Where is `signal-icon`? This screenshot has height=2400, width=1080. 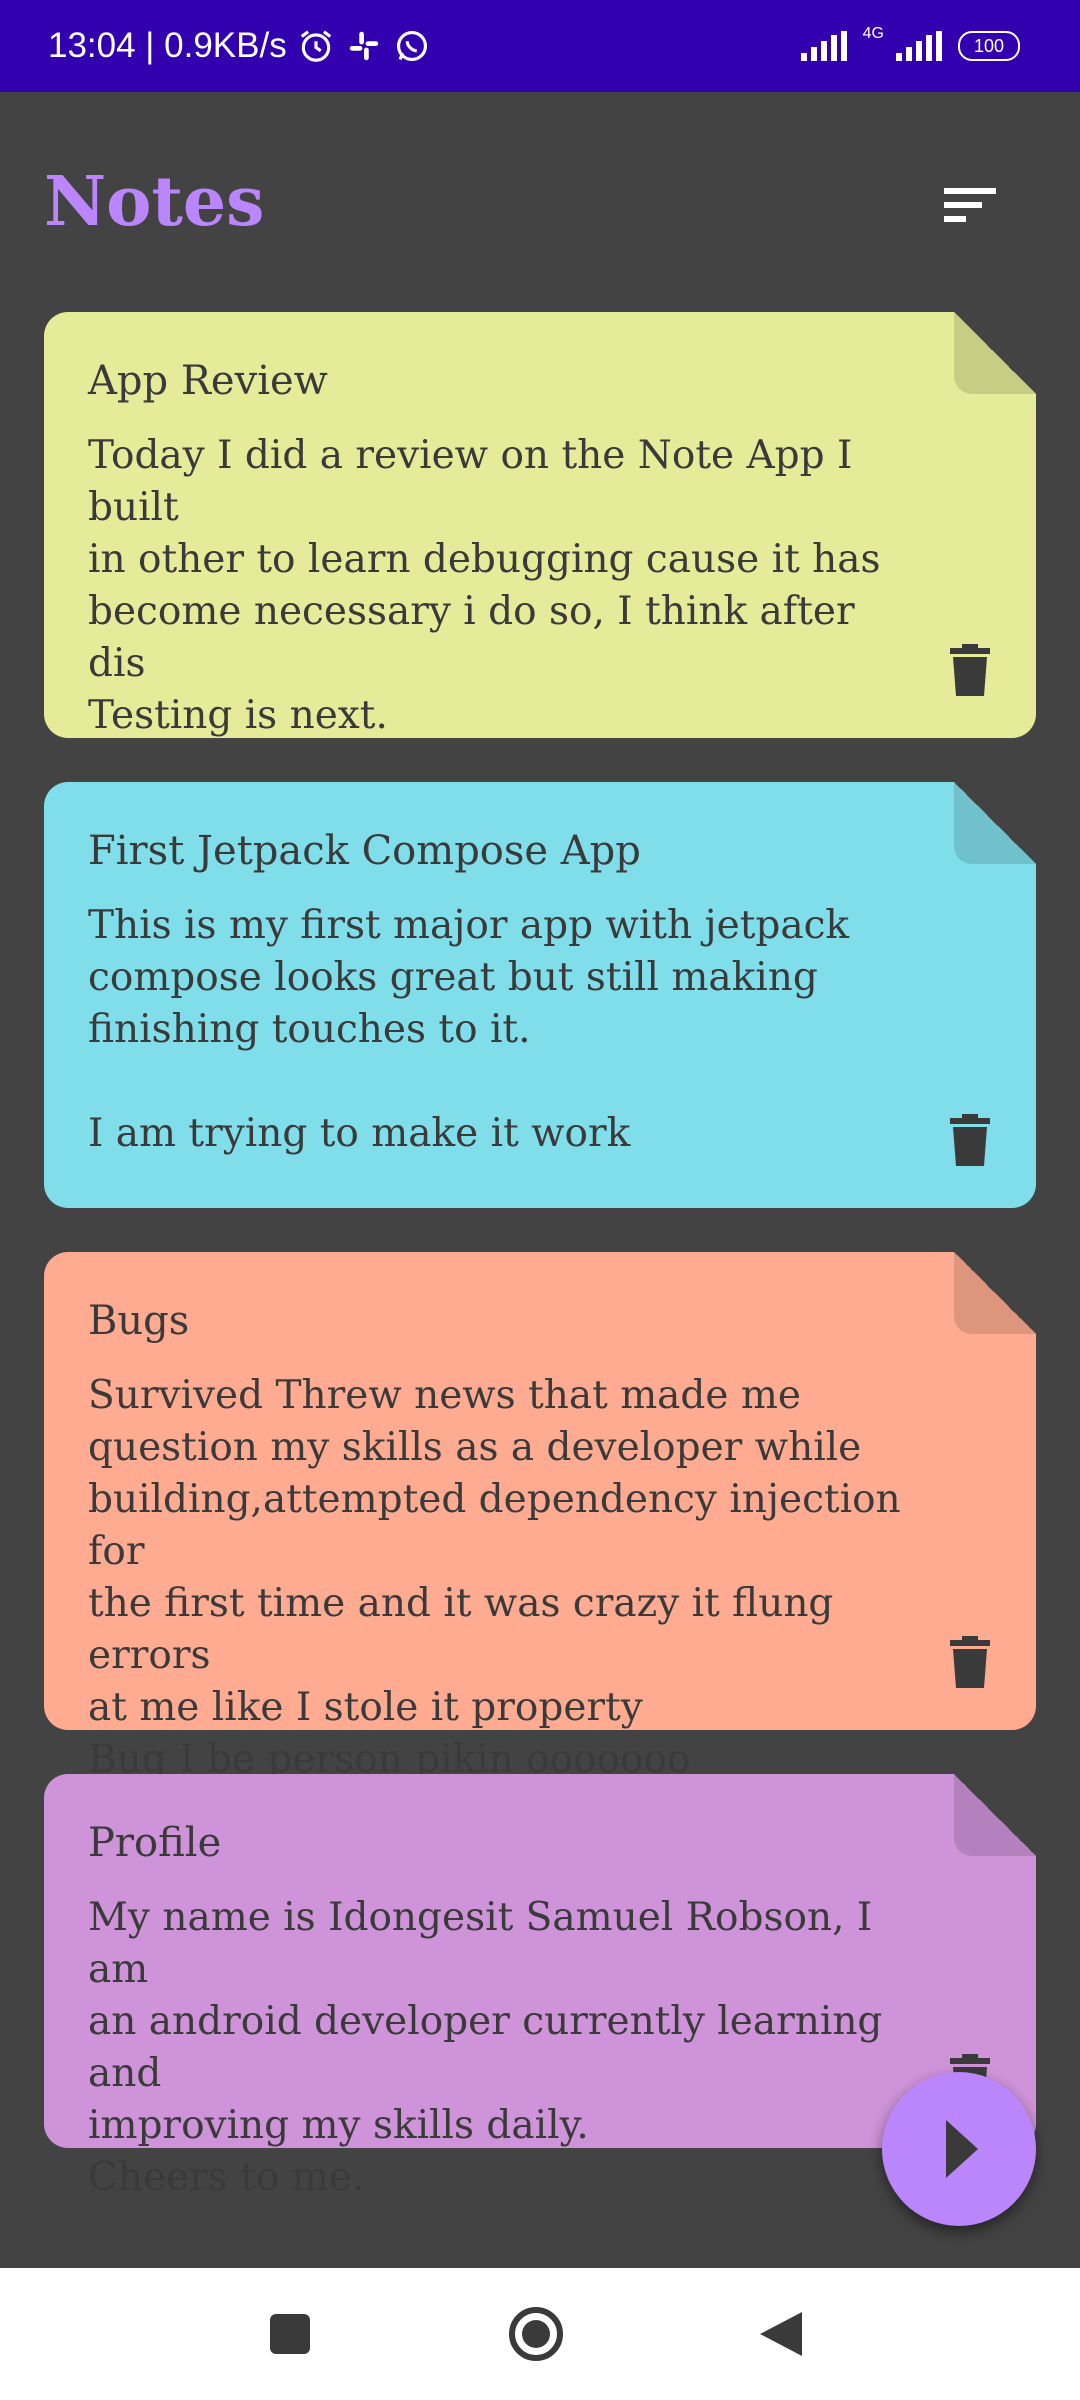 signal-icon is located at coordinates (823, 46).